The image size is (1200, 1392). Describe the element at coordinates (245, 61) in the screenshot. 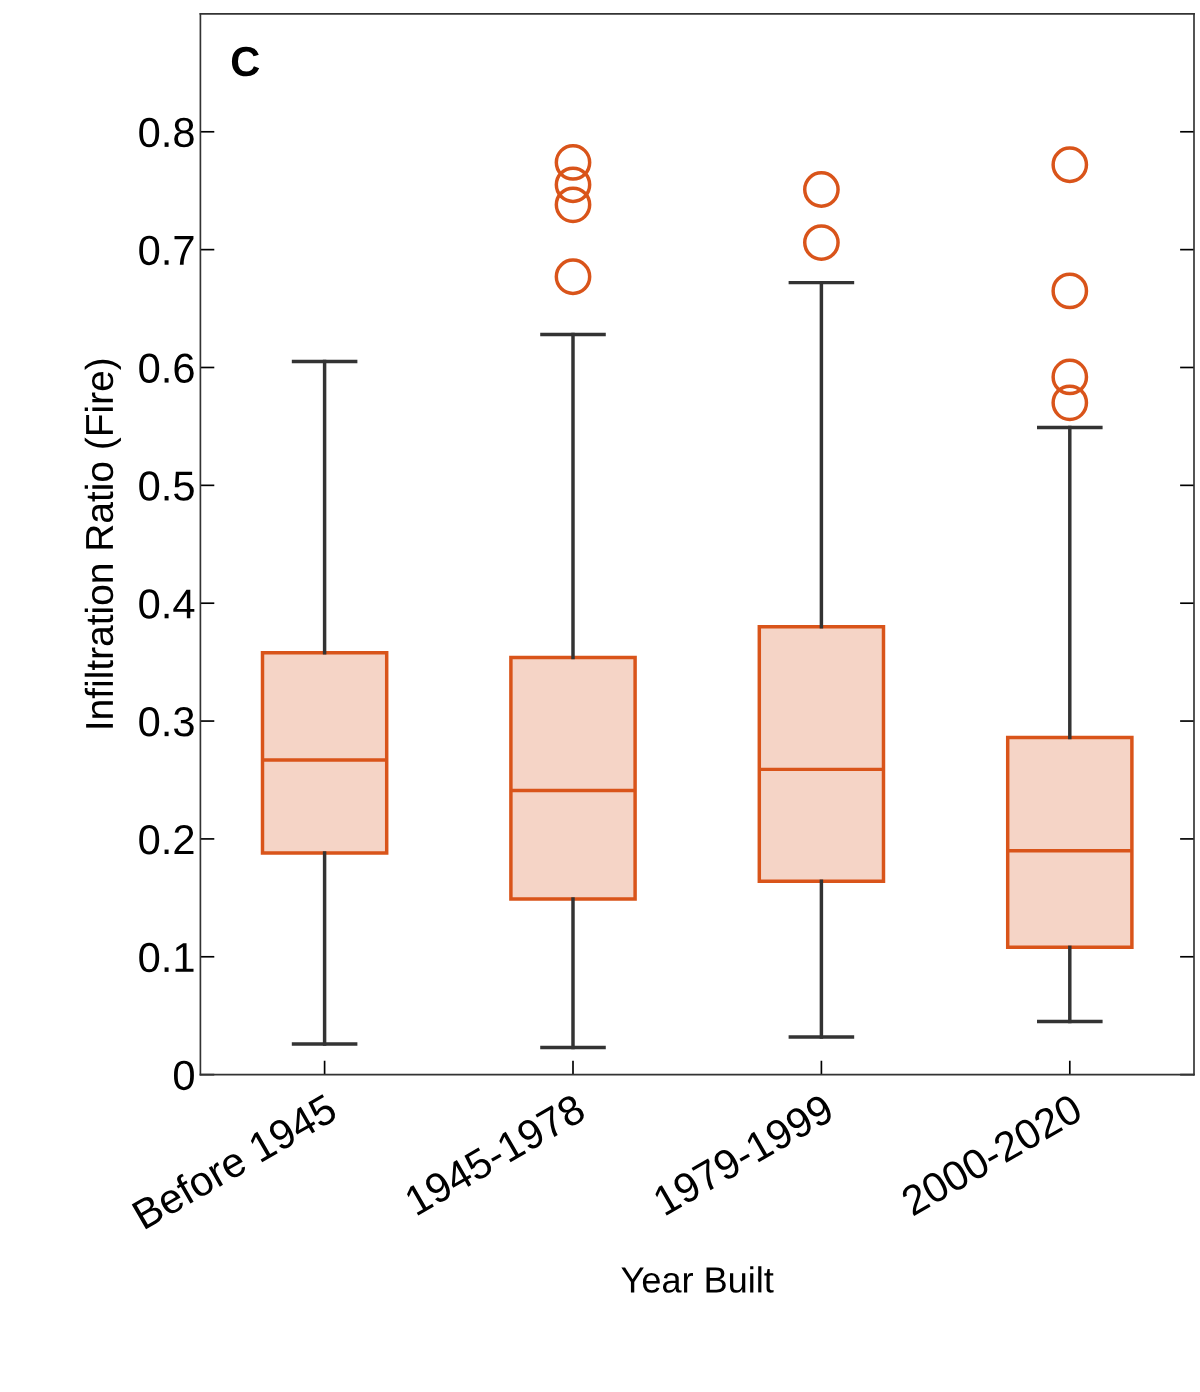

I see `annotation: C` at that location.